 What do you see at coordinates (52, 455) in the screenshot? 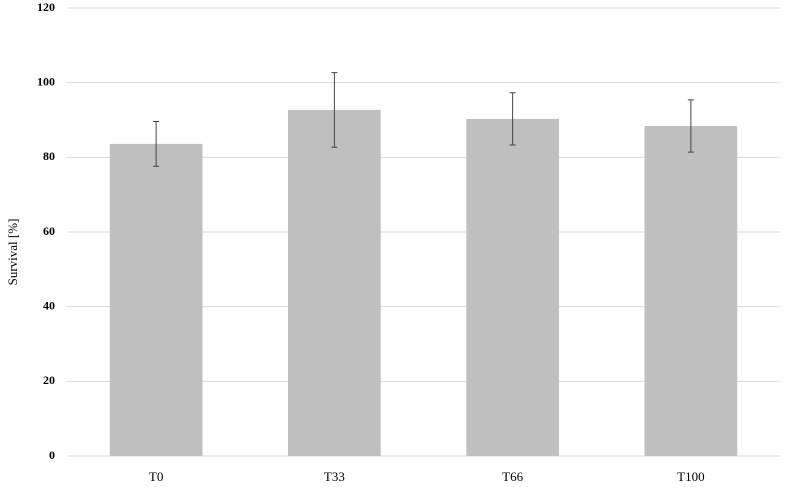
I see `y-tick-label: 0` at bounding box center [52, 455].